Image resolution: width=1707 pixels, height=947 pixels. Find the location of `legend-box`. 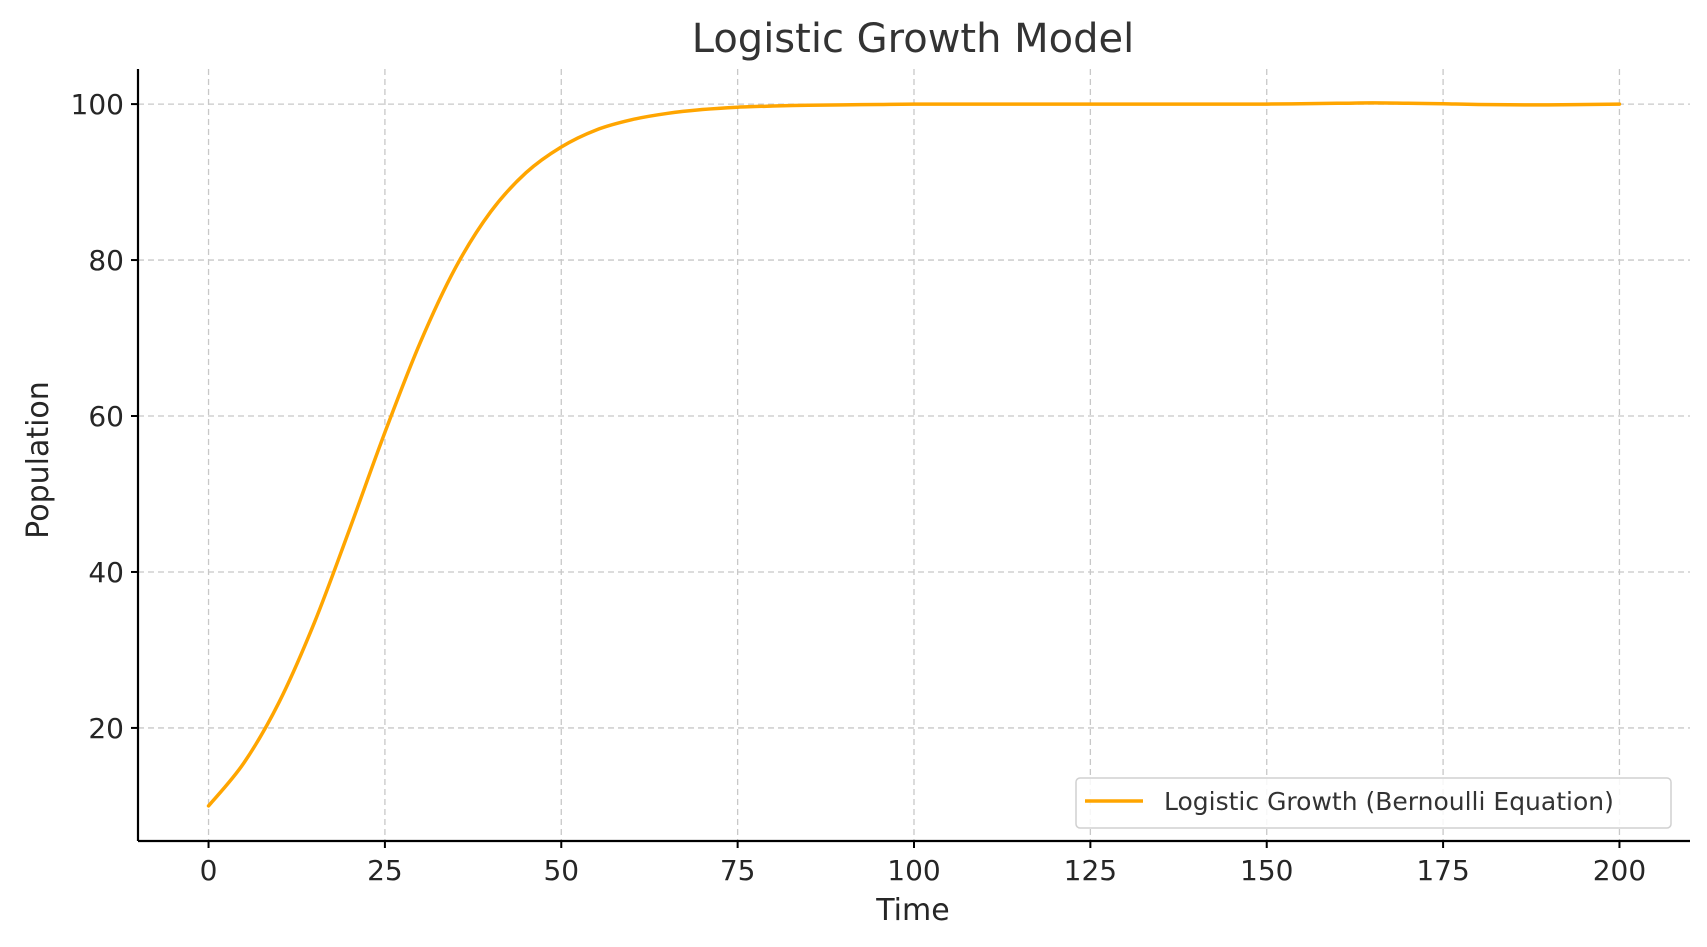

legend-box is located at coordinates (1373, 803).